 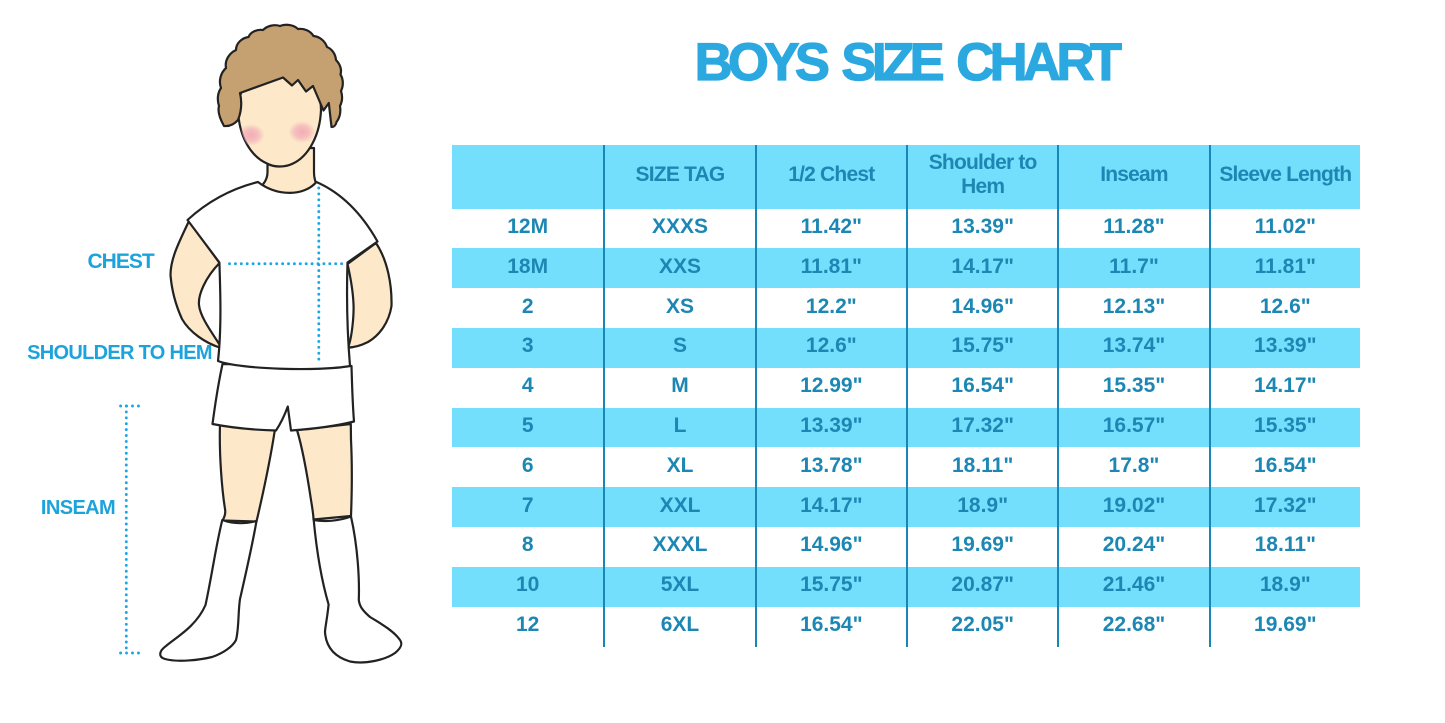 What do you see at coordinates (121, 261) in the screenshot?
I see `svg-text: CHEST` at bounding box center [121, 261].